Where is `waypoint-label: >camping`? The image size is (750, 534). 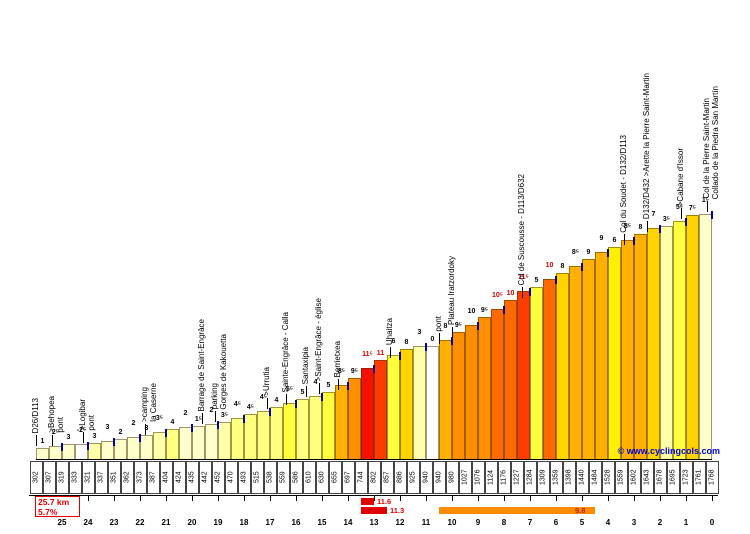 waypoint-label: >camping is located at coordinates (145, 405).